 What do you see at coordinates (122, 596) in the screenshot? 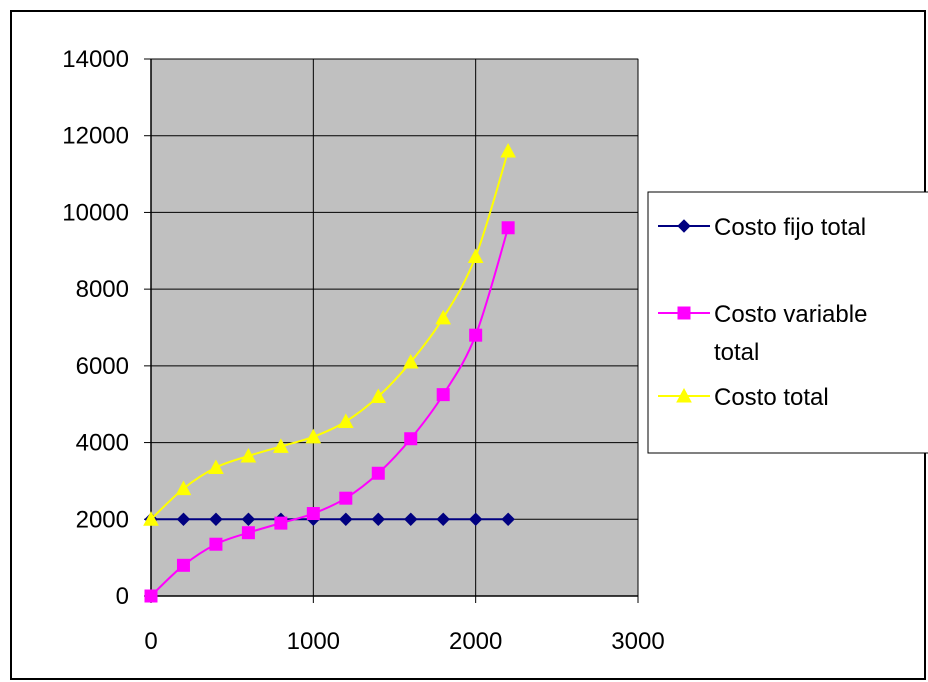
I see `y-tick-label: 0` at bounding box center [122, 596].